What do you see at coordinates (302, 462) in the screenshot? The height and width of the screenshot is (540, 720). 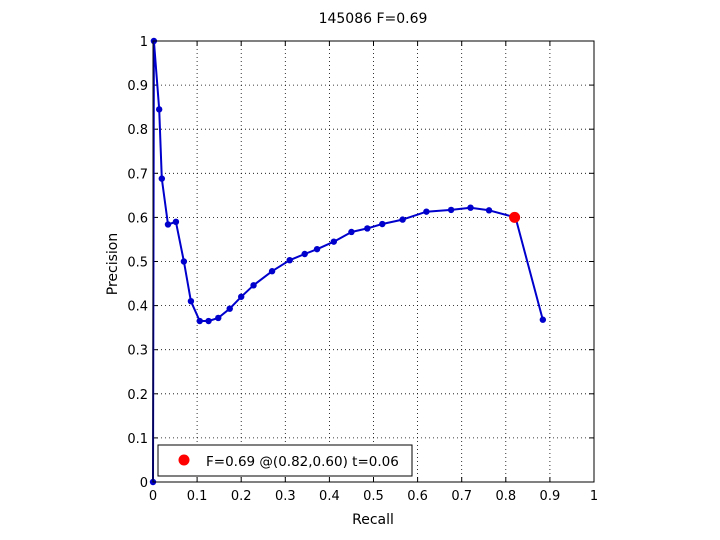 I see `legend-text: F=0.69 @(0.82,0.60) t=0.06` at bounding box center [302, 462].